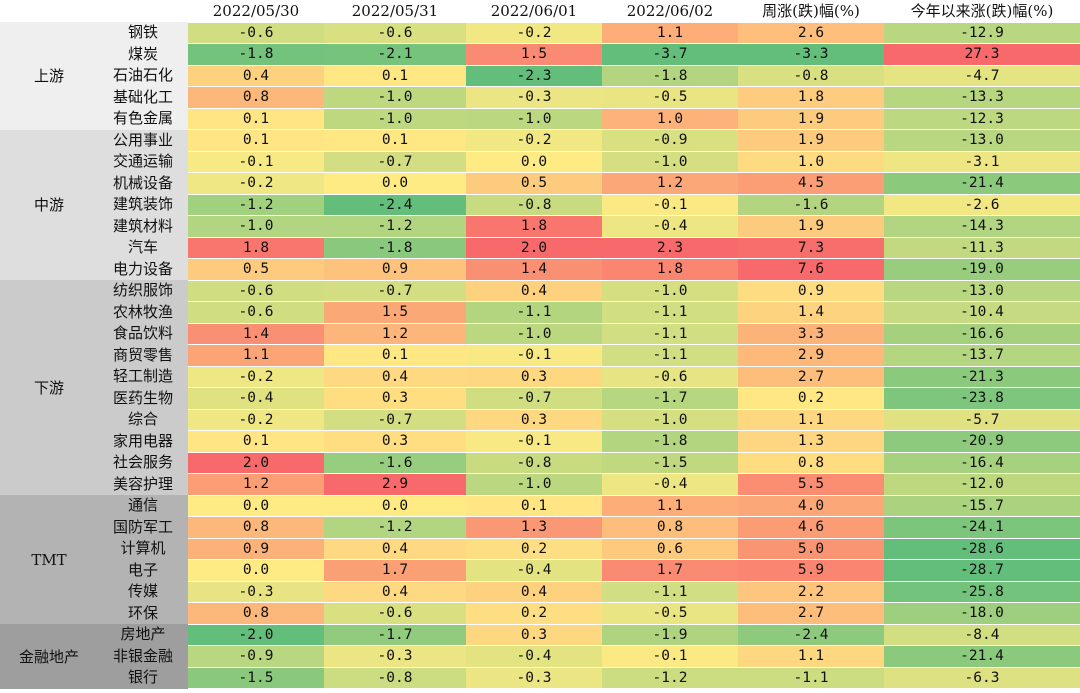  Describe the element at coordinates (982, 484) in the screenshot. I see `heat-cell: -12.0` at that location.